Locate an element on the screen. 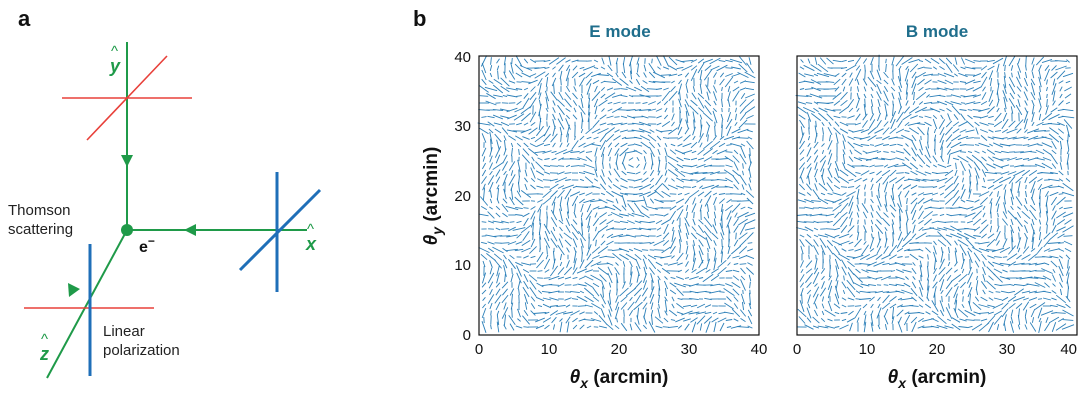 The width and height of the screenshot is (1092, 393). e-mode-title: E mode is located at coordinates (619, 31).